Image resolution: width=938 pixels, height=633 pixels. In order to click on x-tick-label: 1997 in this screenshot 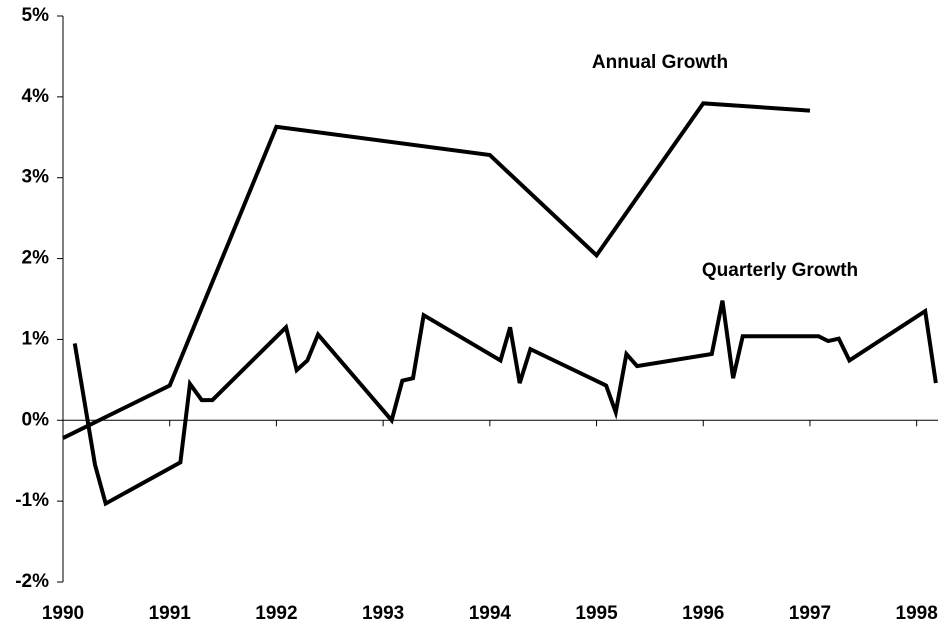, I will do `click(810, 613)`.